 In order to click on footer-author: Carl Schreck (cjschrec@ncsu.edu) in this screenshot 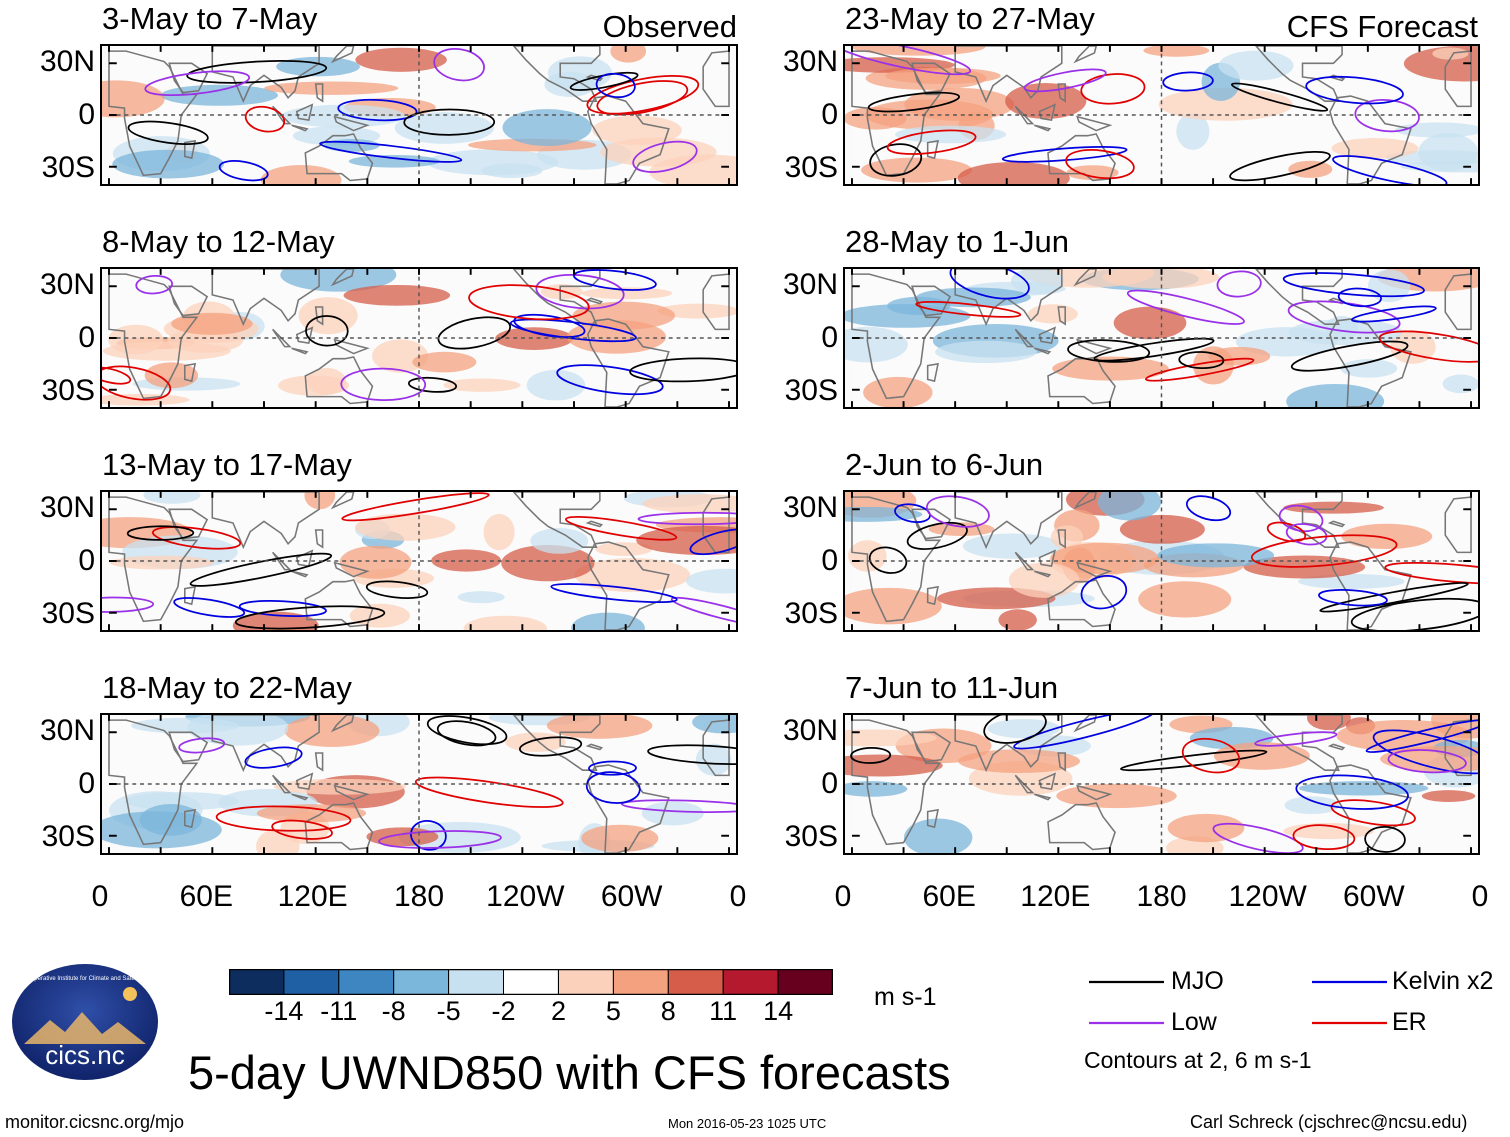, I will do `click(1329, 1122)`.